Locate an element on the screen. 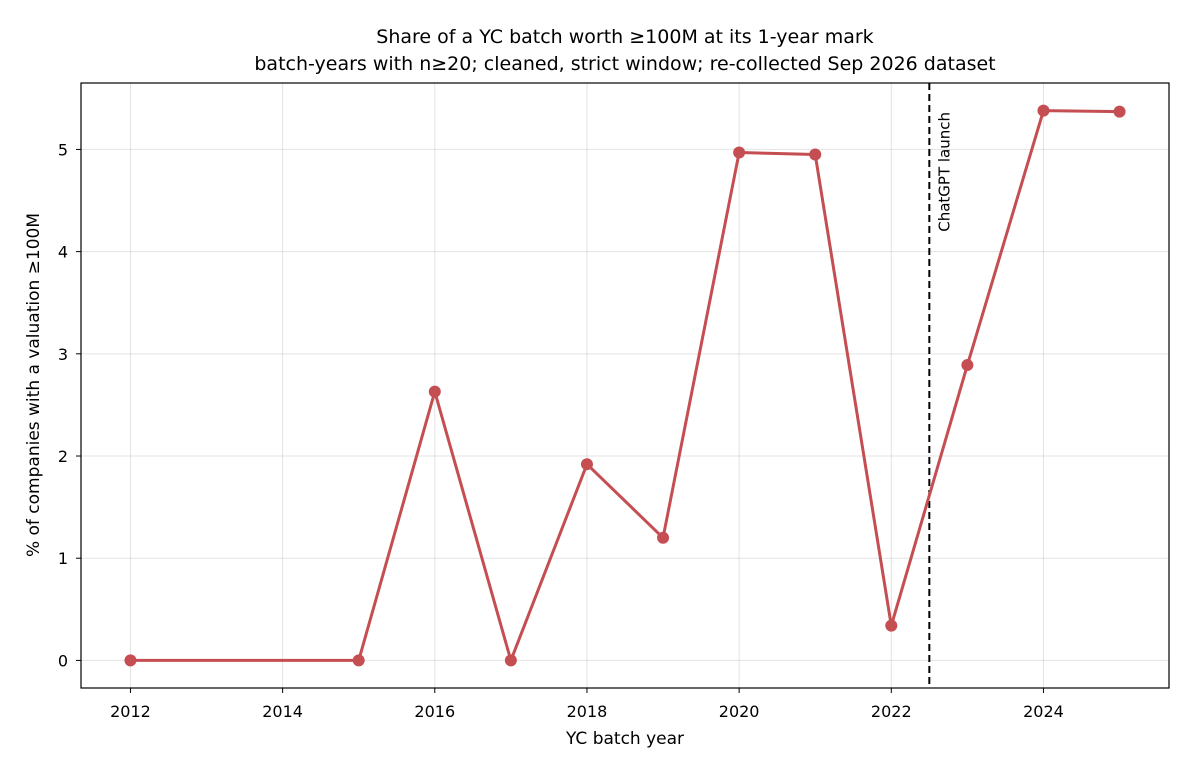  annotation-layer: ChatGPT launch is located at coordinates (940, 385).